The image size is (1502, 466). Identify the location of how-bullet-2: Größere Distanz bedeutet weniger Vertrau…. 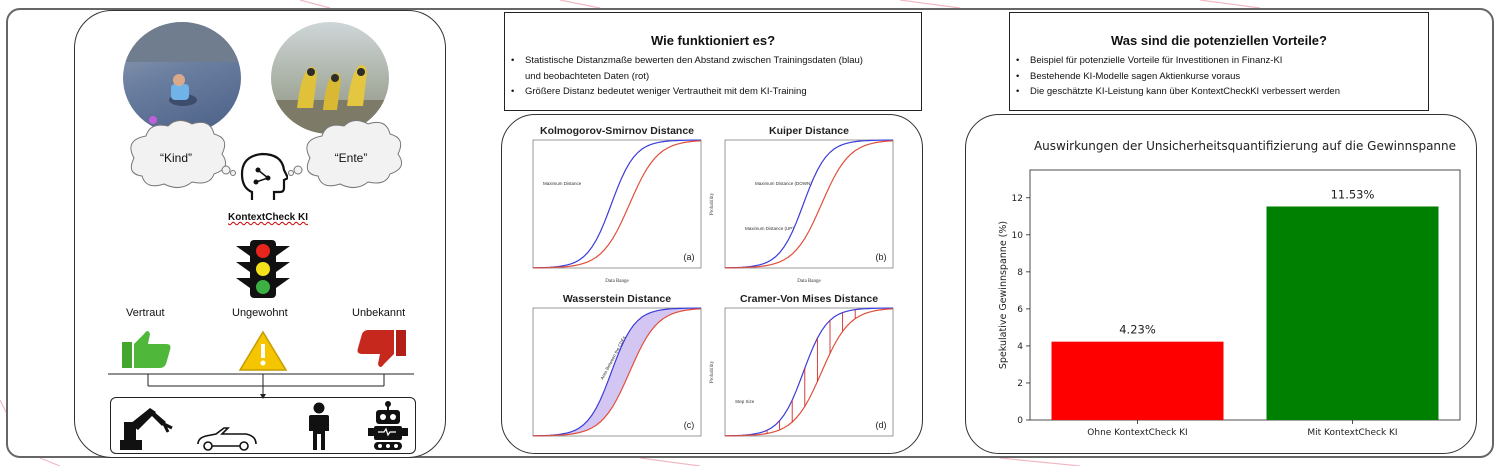
(713, 92).